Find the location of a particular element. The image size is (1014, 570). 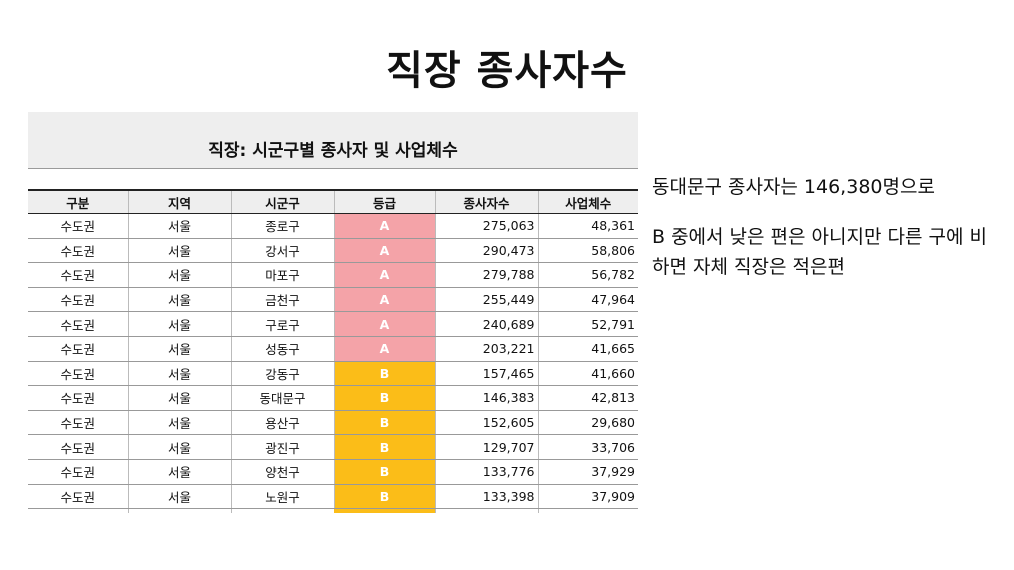

employees-cell: 129,707 is located at coordinates (486, 447).